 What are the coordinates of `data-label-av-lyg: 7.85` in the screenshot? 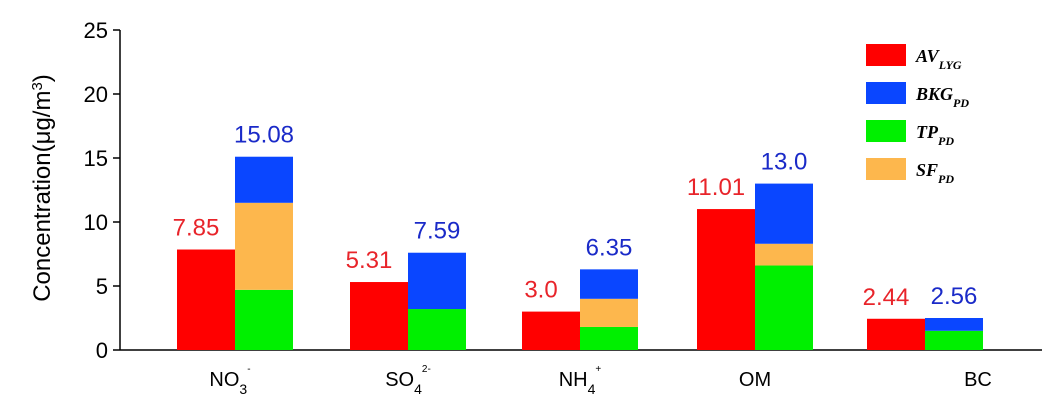 It's located at (196, 228).